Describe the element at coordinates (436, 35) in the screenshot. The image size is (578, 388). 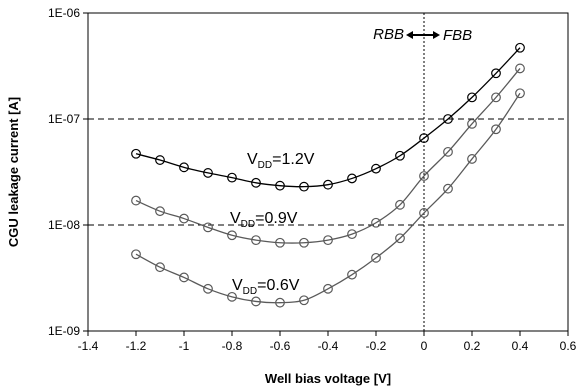
I see `arrow-head-right` at that location.